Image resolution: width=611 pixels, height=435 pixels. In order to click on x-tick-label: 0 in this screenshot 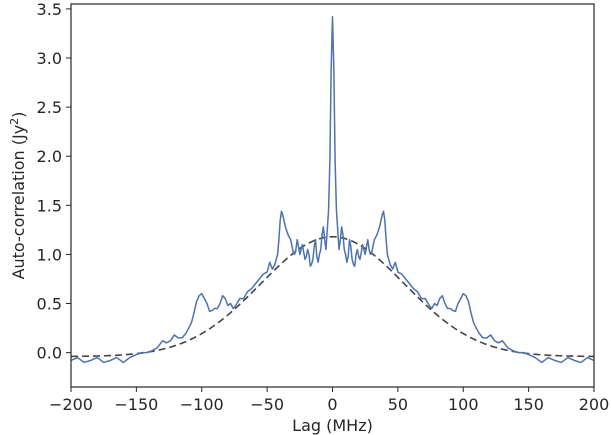, I will do `click(332, 404)`.